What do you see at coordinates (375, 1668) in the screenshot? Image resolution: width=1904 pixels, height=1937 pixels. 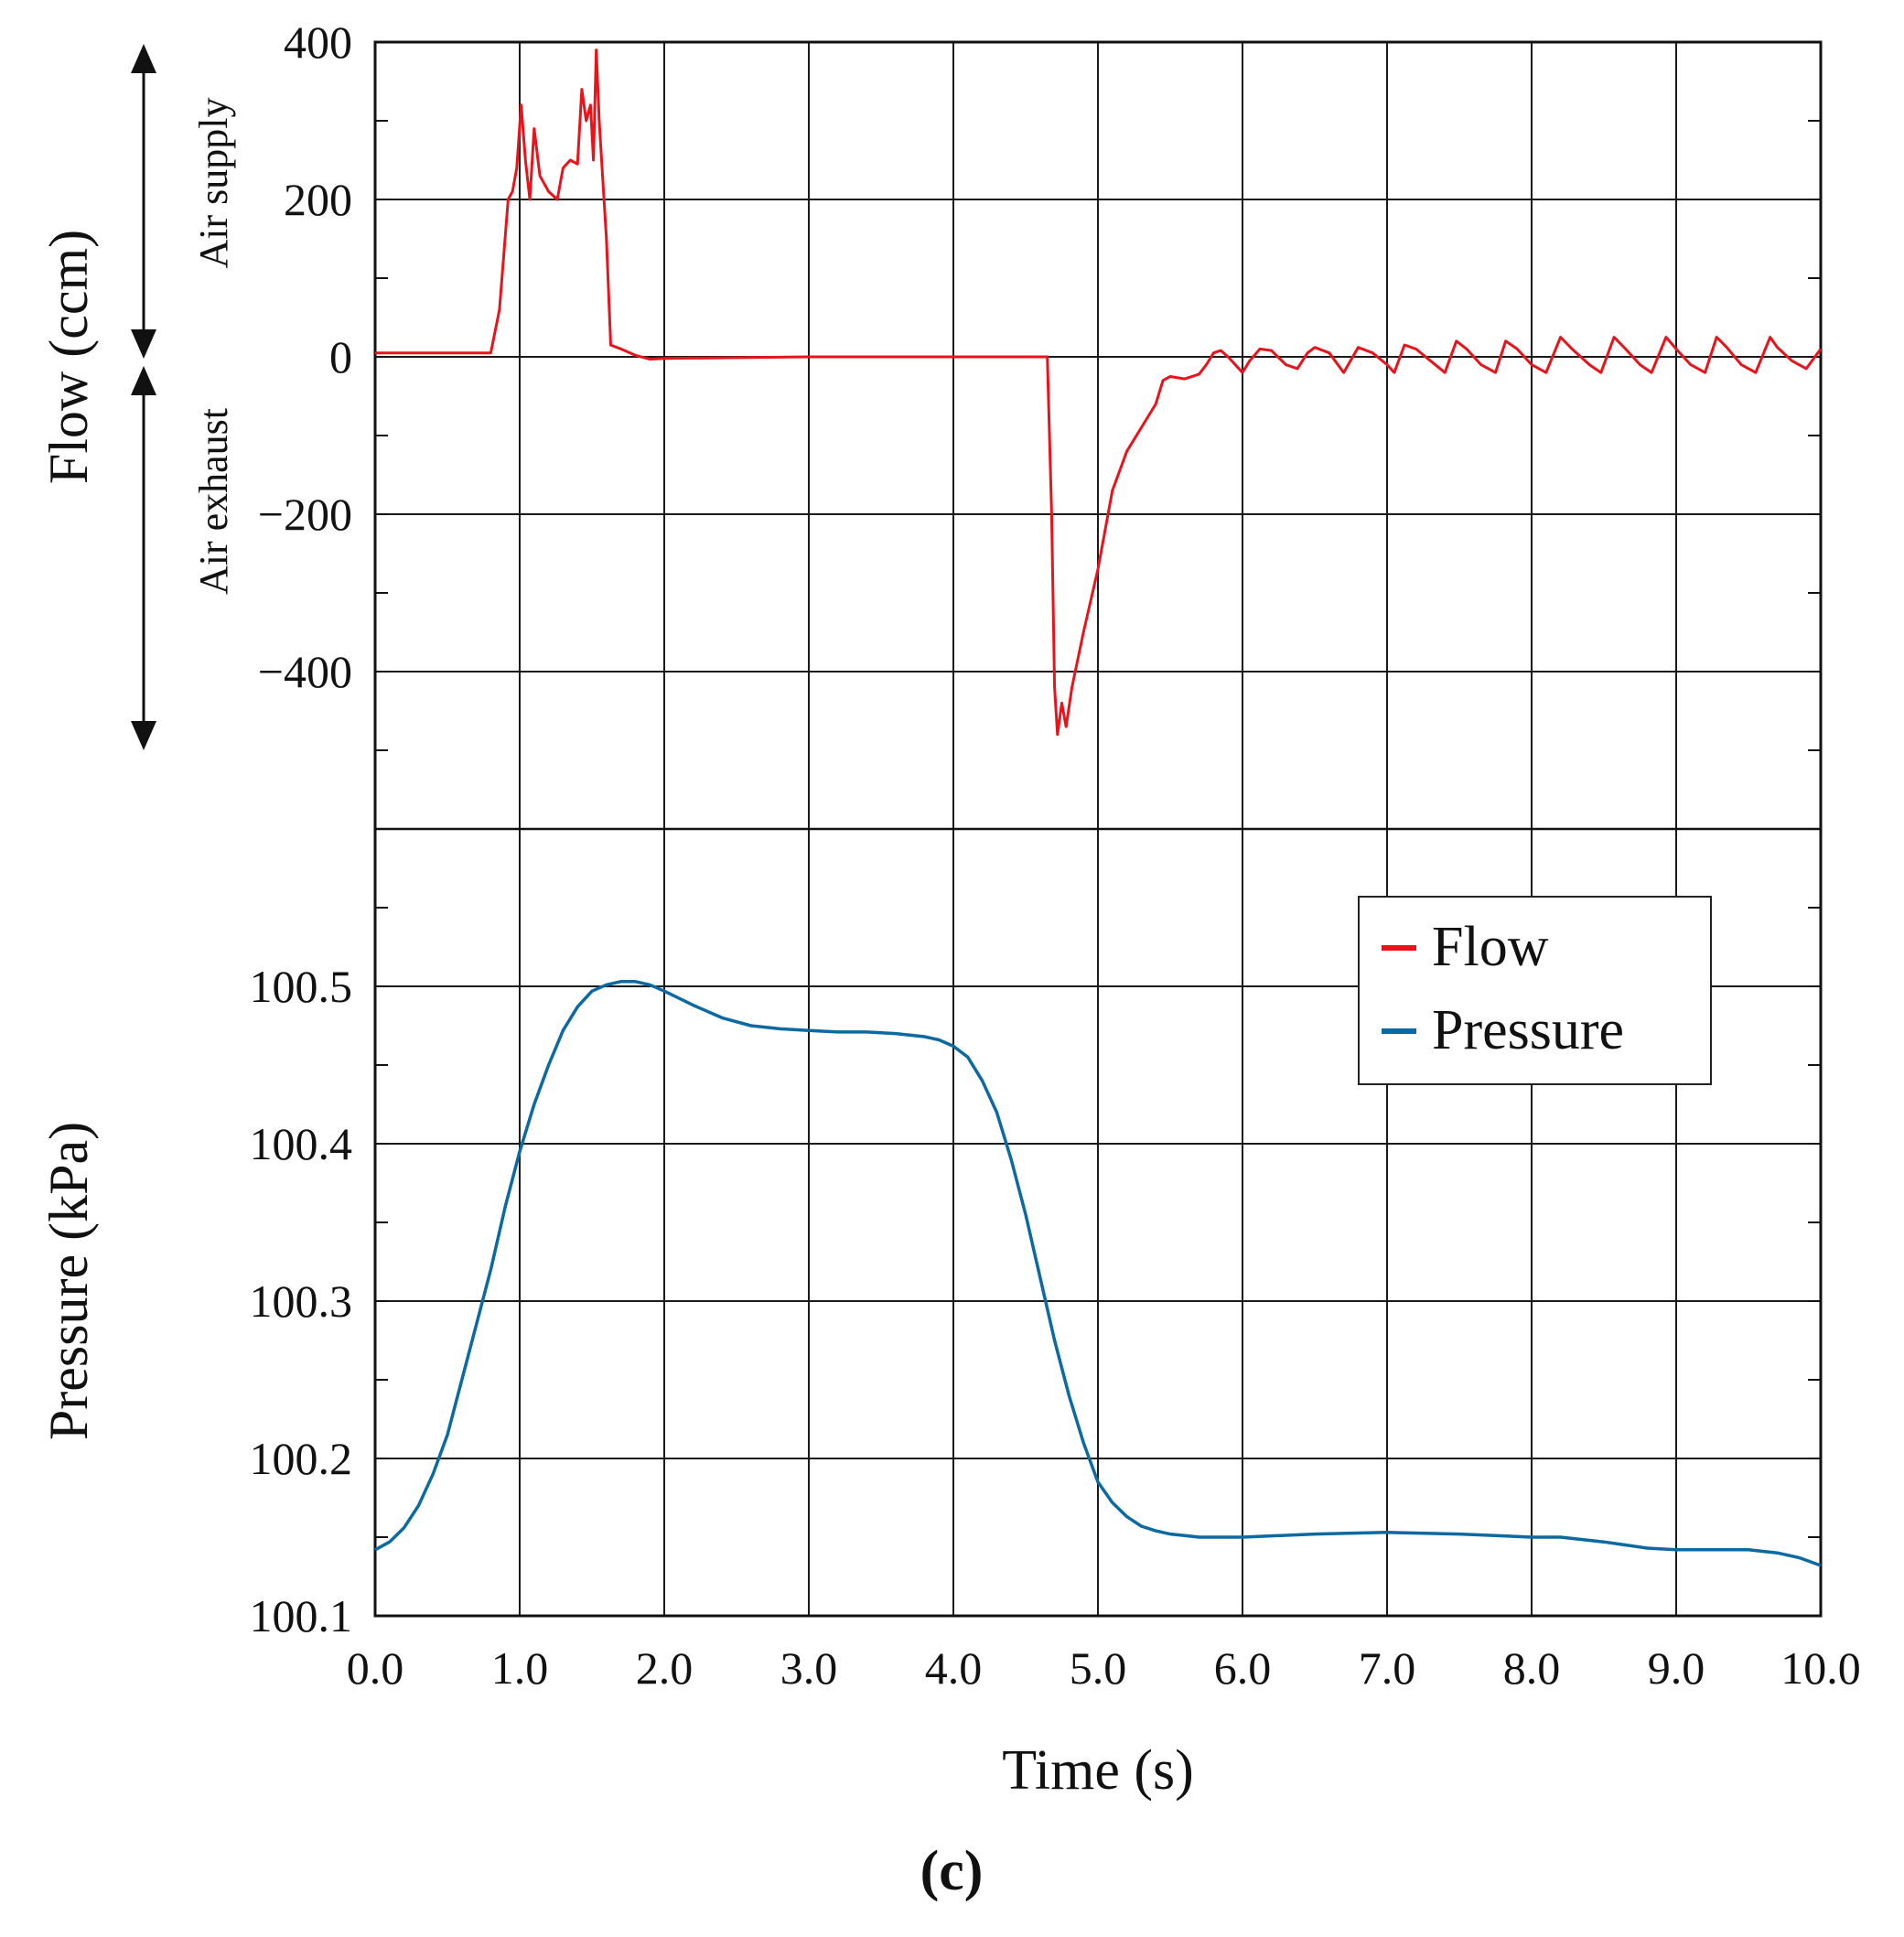 I see `x-tick-label: 0.0` at bounding box center [375, 1668].